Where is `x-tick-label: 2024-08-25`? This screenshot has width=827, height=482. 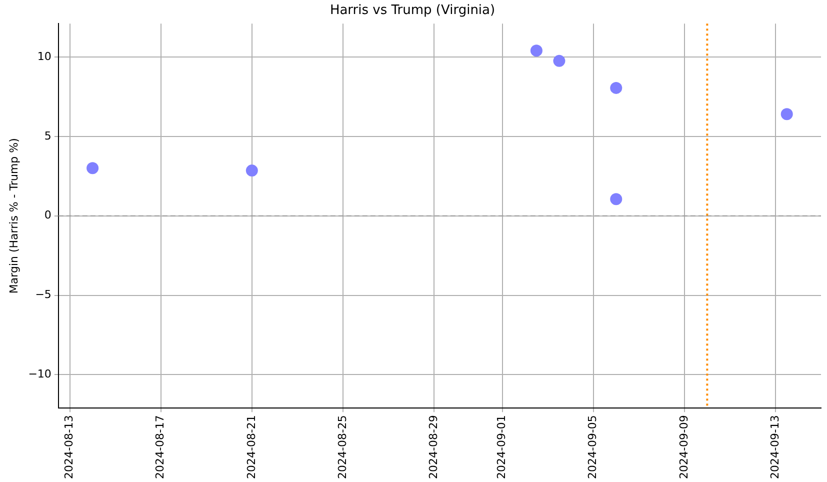
x-tick-label: 2024-08-25 is located at coordinates (342, 447).